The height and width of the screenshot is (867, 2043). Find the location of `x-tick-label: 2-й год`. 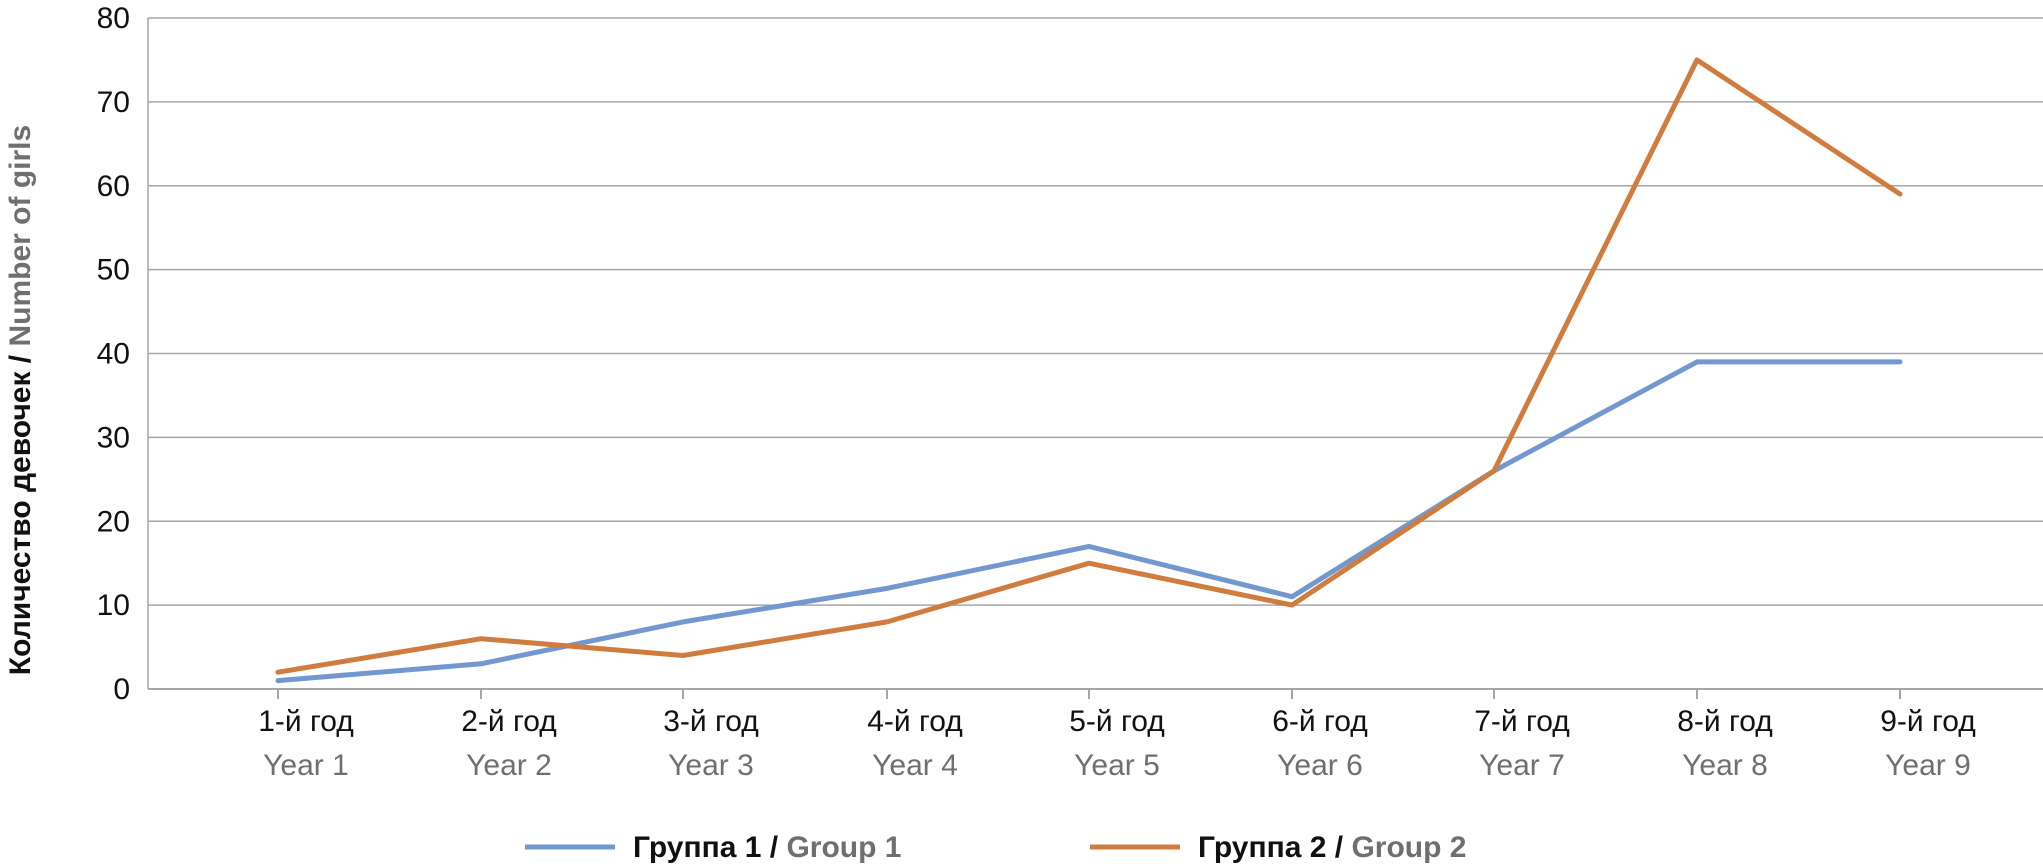

x-tick-label: 2-й год is located at coordinates (509, 721).